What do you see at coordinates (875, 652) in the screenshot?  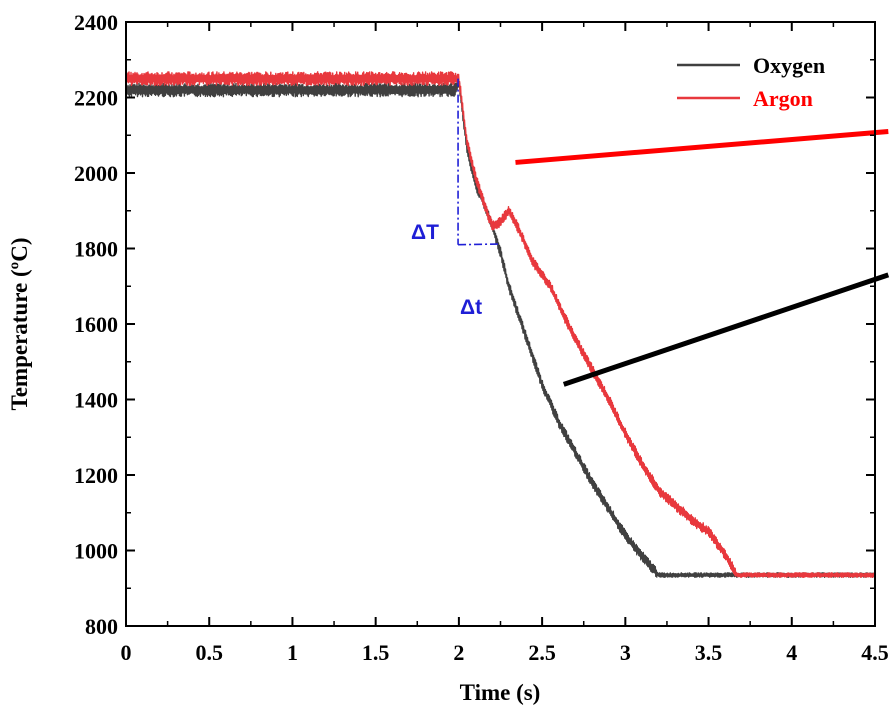 I see `x-tick-label: 4.5` at bounding box center [875, 652].